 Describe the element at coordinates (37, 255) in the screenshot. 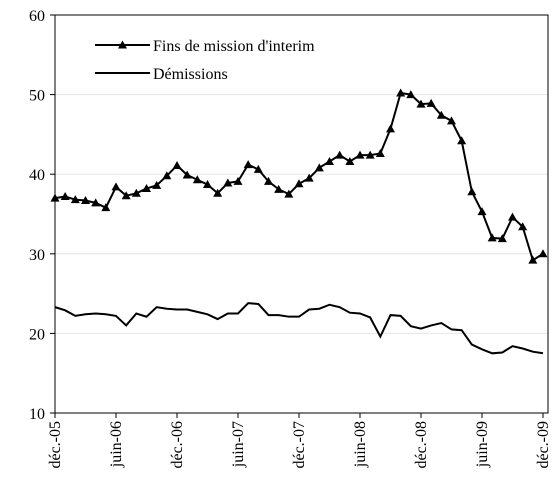

I see `y-tick-label: 30` at that location.